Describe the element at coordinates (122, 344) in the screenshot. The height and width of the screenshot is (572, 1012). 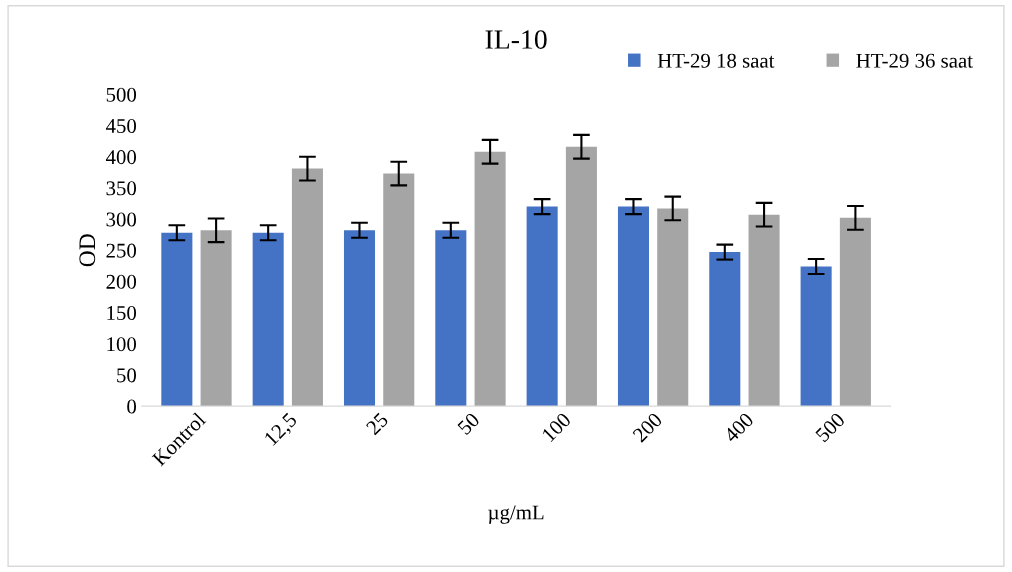
I see `y-tick-label: 100` at that location.